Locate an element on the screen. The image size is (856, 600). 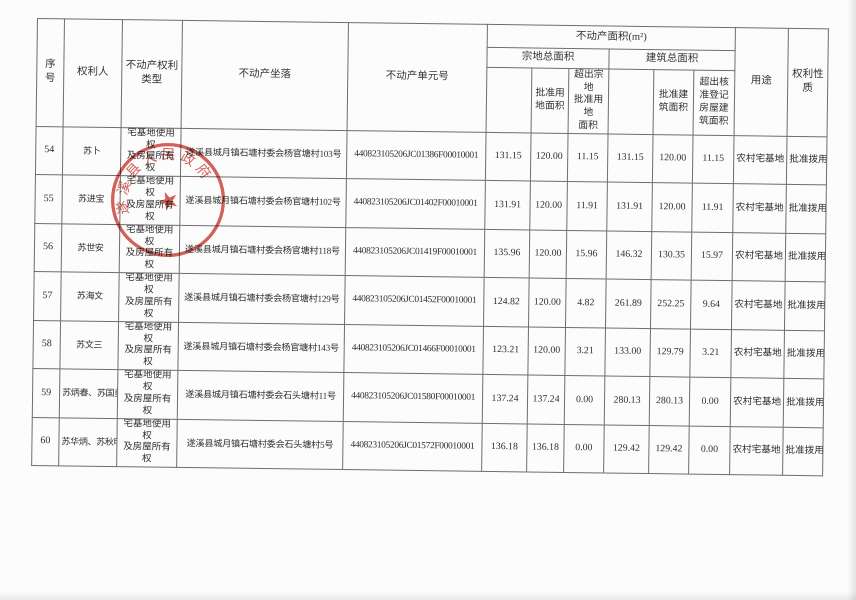
col-header-bldg-group: 建筑总面积 is located at coordinates (672, 59).